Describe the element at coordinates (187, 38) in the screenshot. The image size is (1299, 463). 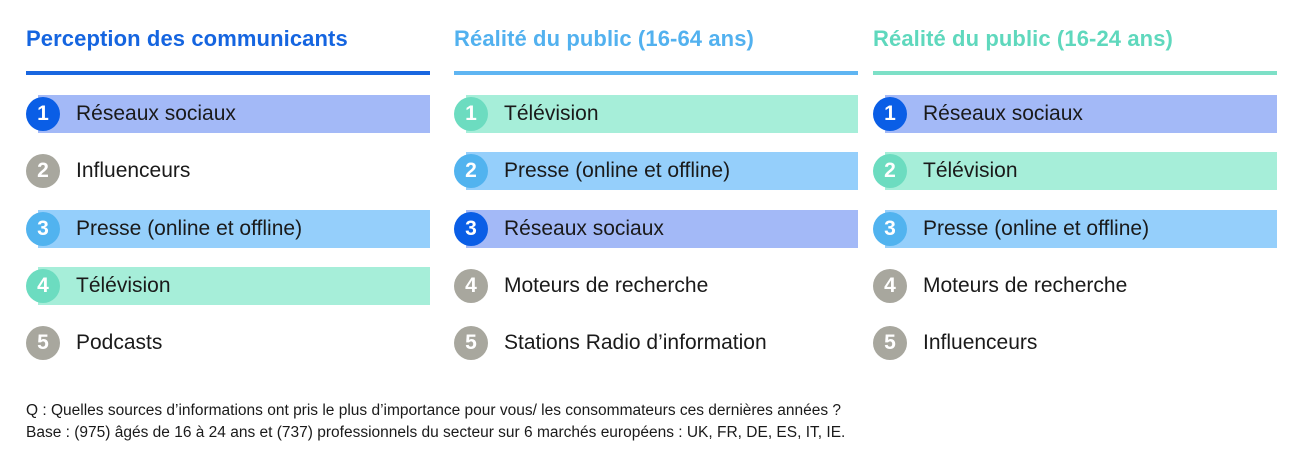
I see `column-title: Perception des communicants` at that location.